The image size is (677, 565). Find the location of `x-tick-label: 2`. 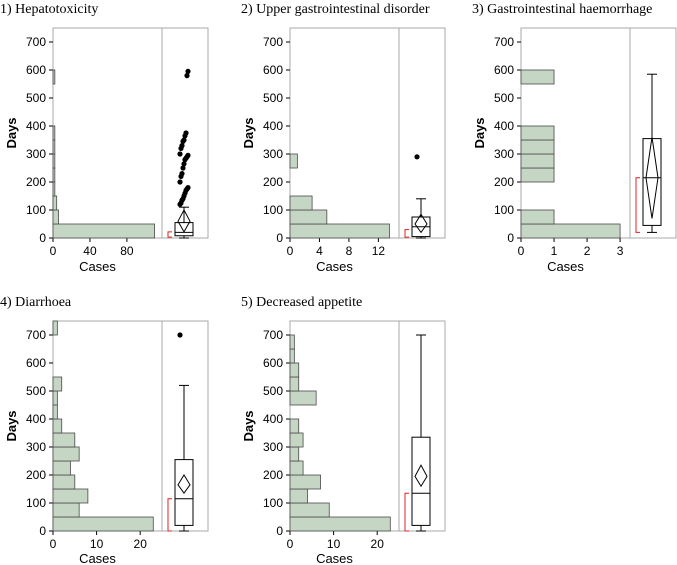

x-tick-label: 2 is located at coordinates (587, 251).